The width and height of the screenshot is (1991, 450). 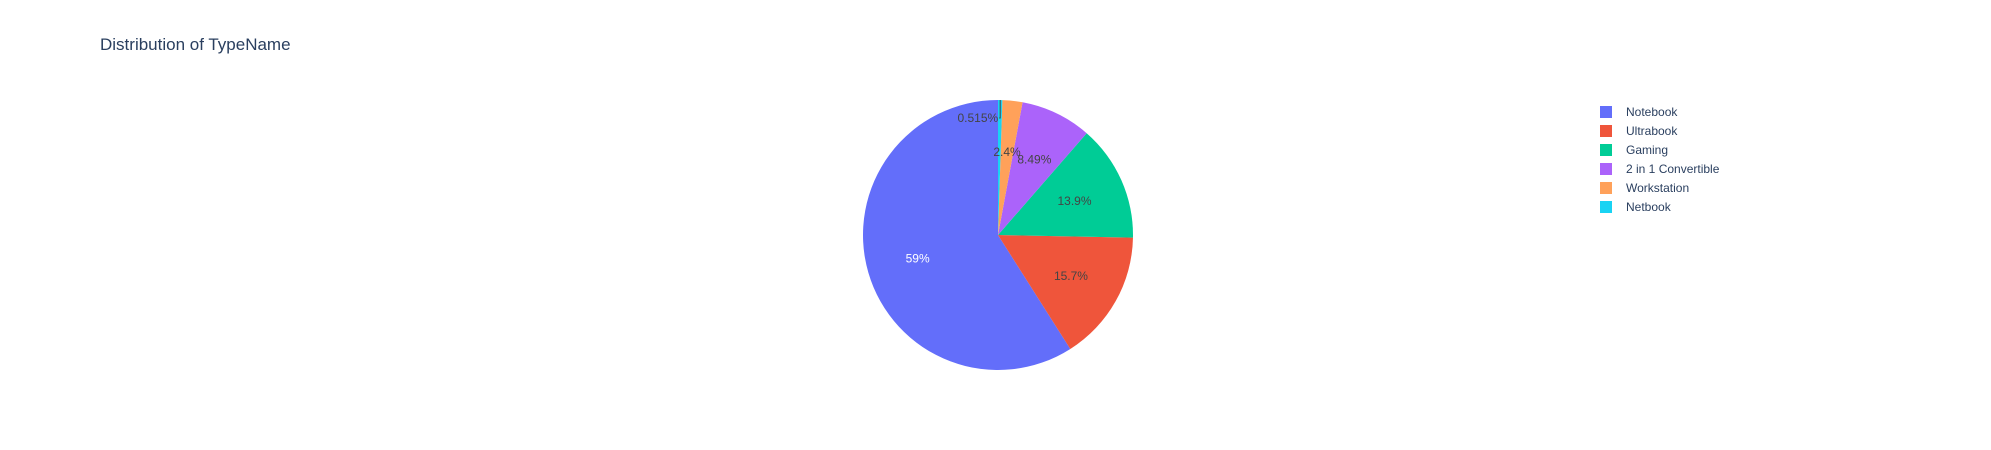 What do you see at coordinates (1071, 276) in the screenshot?
I see `slice-label-ultrabook: 15.7%` at bounding box center [1071, 276].